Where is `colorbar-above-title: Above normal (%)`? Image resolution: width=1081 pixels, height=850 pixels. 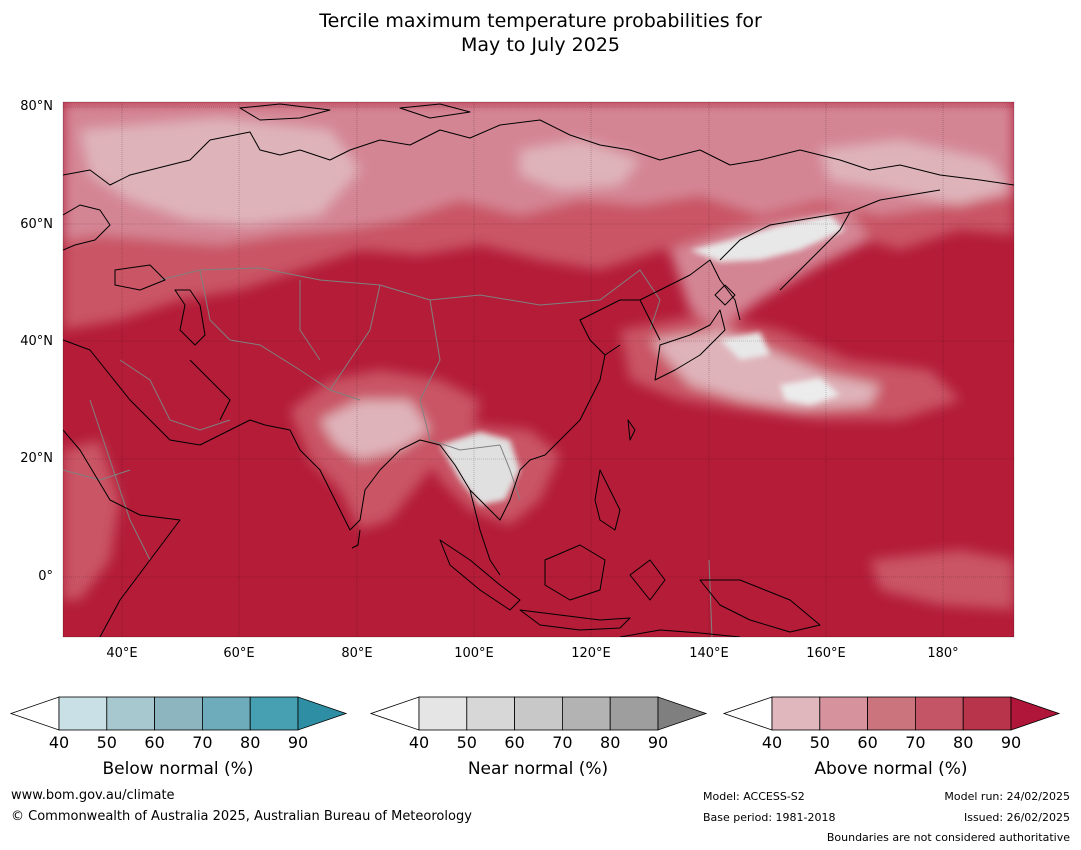
colorbar-above-title: Above normal (%) is located at coordinates (891, 769).